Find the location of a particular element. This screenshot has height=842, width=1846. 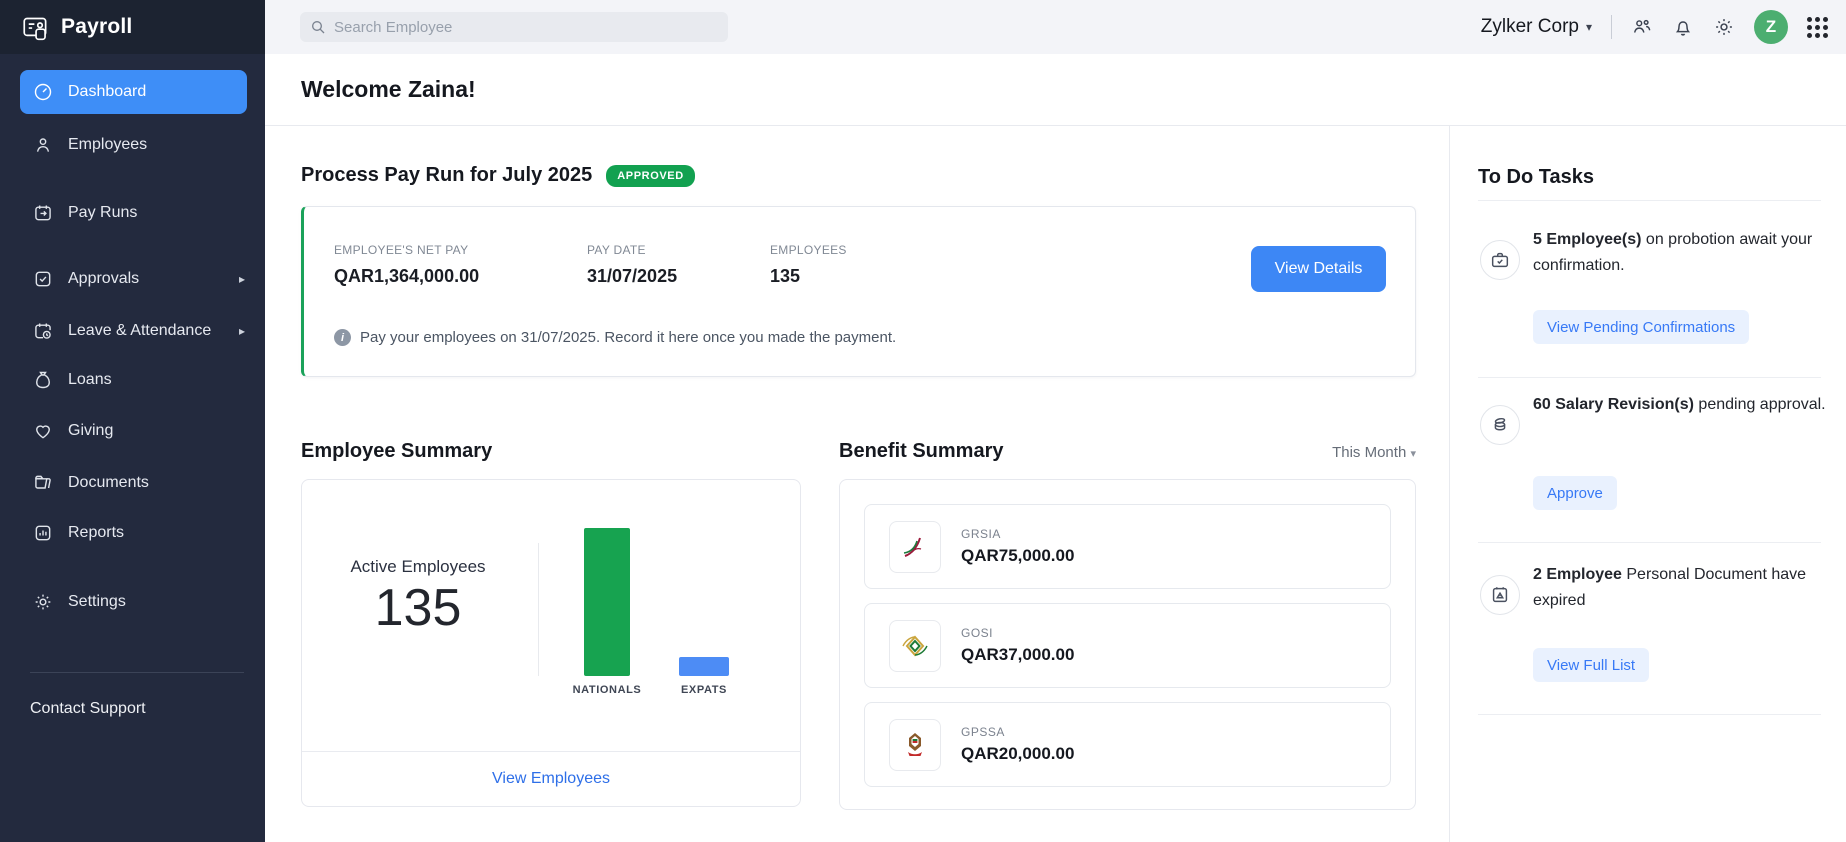

org-name: Zylker Corp is located at coordinates (1529, 26).